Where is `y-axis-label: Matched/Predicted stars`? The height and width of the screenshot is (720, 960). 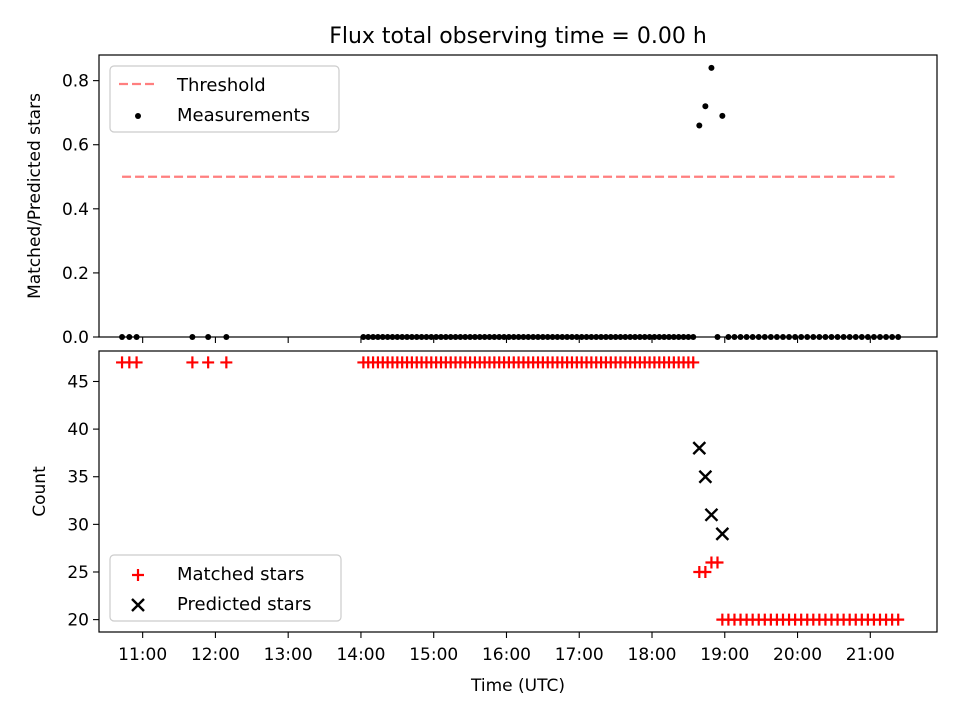 y-axis-label: Matched/Predicted stars is located at coordinates (35, 196).